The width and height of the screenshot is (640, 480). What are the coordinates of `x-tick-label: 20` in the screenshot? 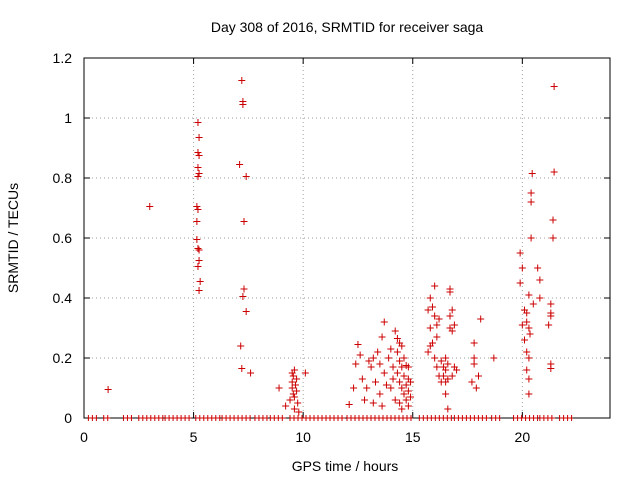 It's located at (523, 437).